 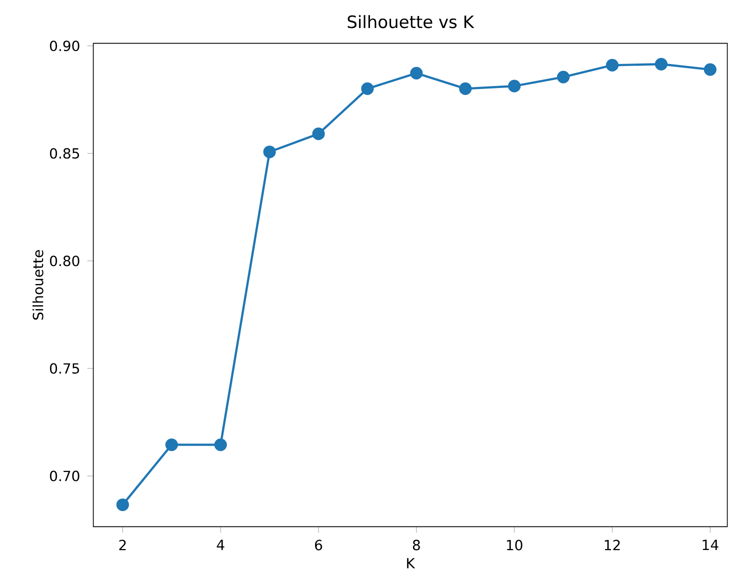 What do you see at coordinates (65, 46) in the screenshot?
I see `y-tick-label: 0.90` at bounding box center [65, 46].